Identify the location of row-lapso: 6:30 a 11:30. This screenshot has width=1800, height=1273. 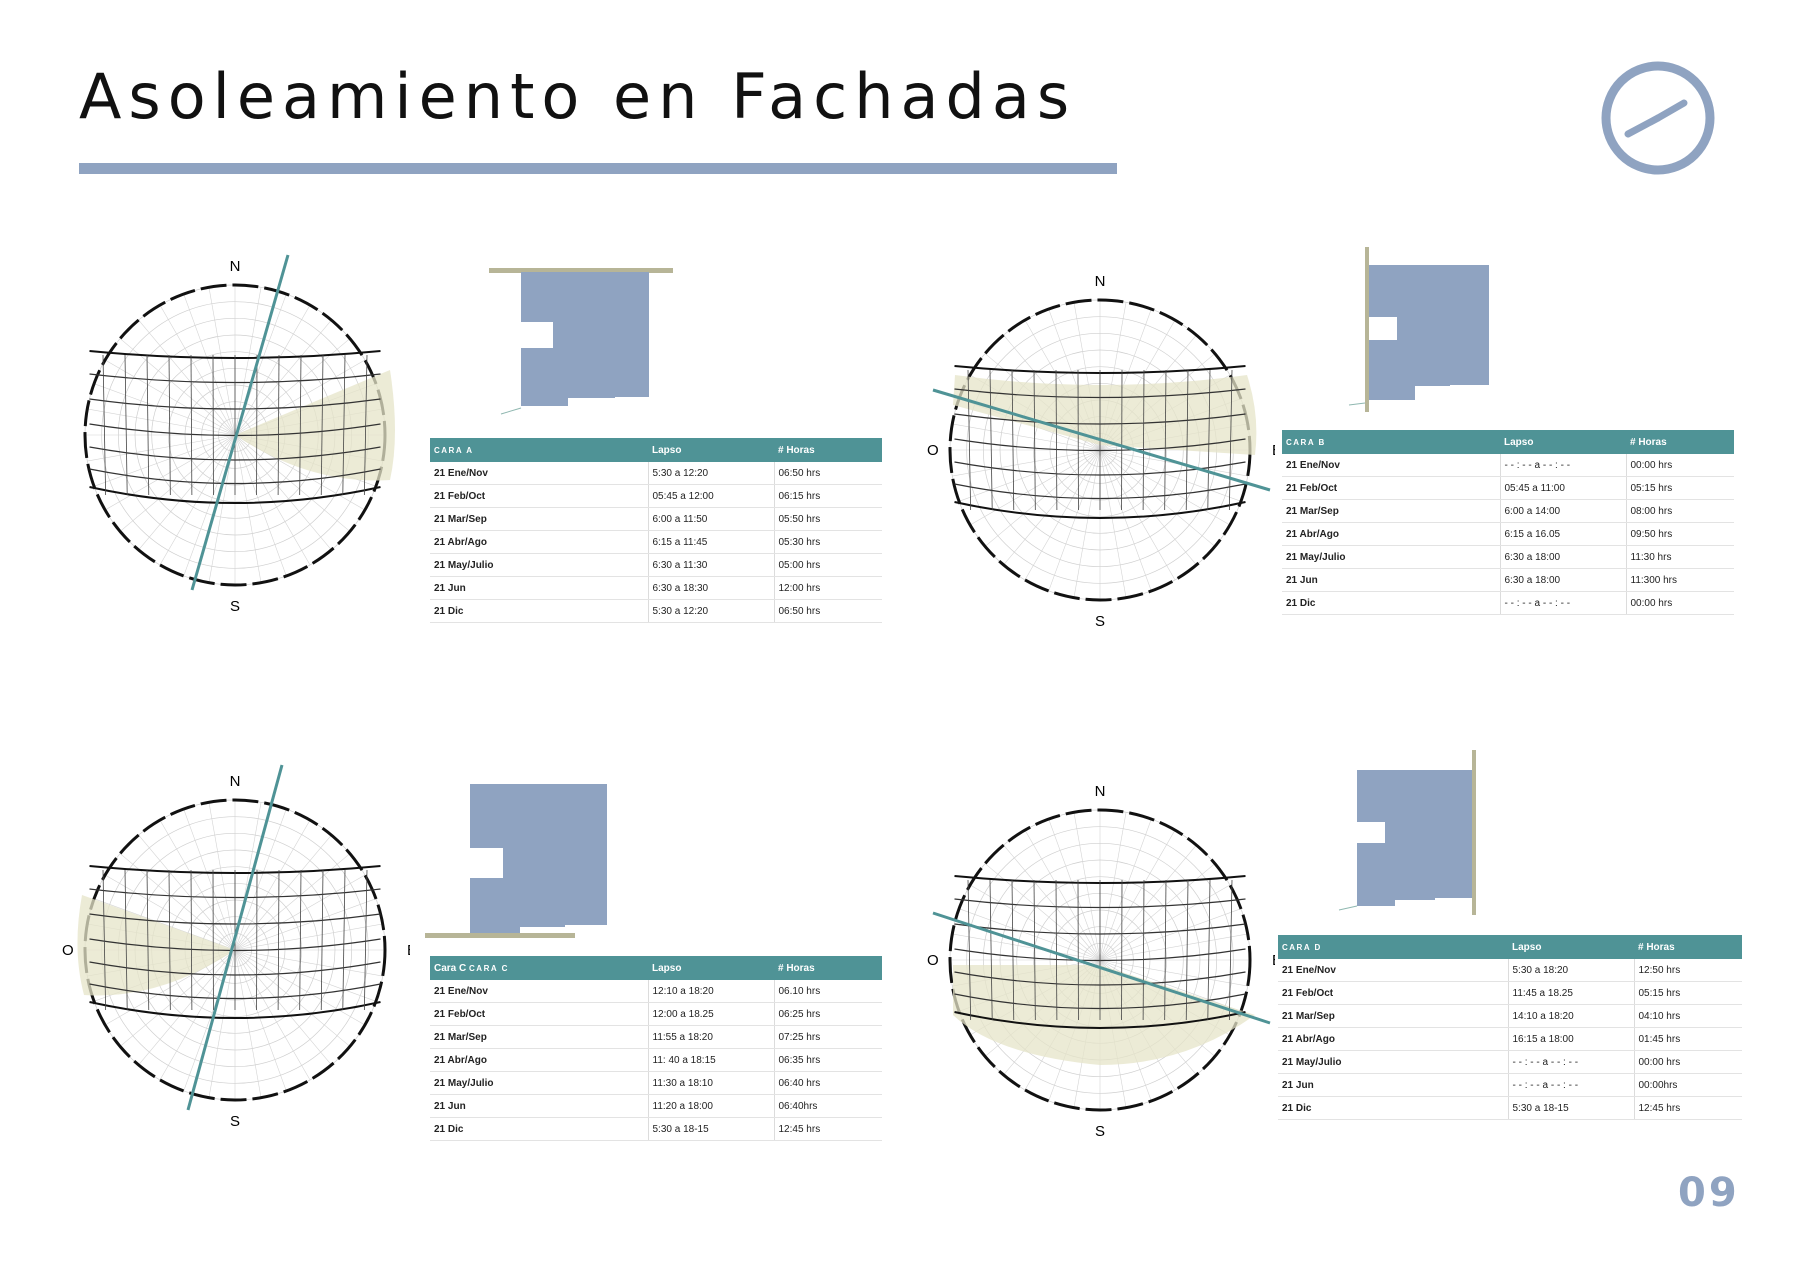
(711, 565).